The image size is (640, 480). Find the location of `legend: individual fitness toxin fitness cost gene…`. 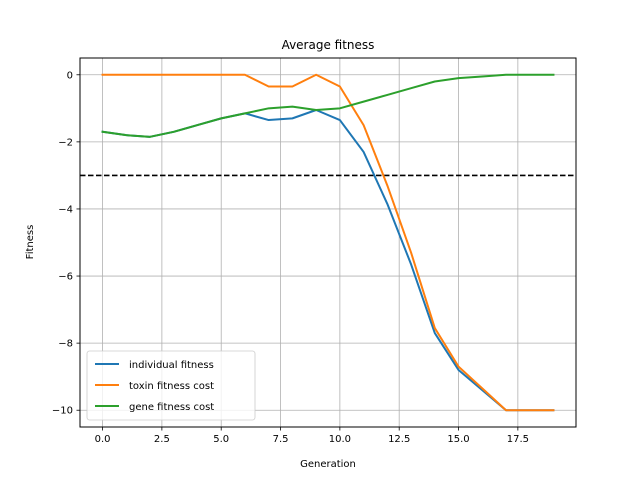

legend: individual fitness toxin fitness cost gene… is located at coordinates (171, 385).